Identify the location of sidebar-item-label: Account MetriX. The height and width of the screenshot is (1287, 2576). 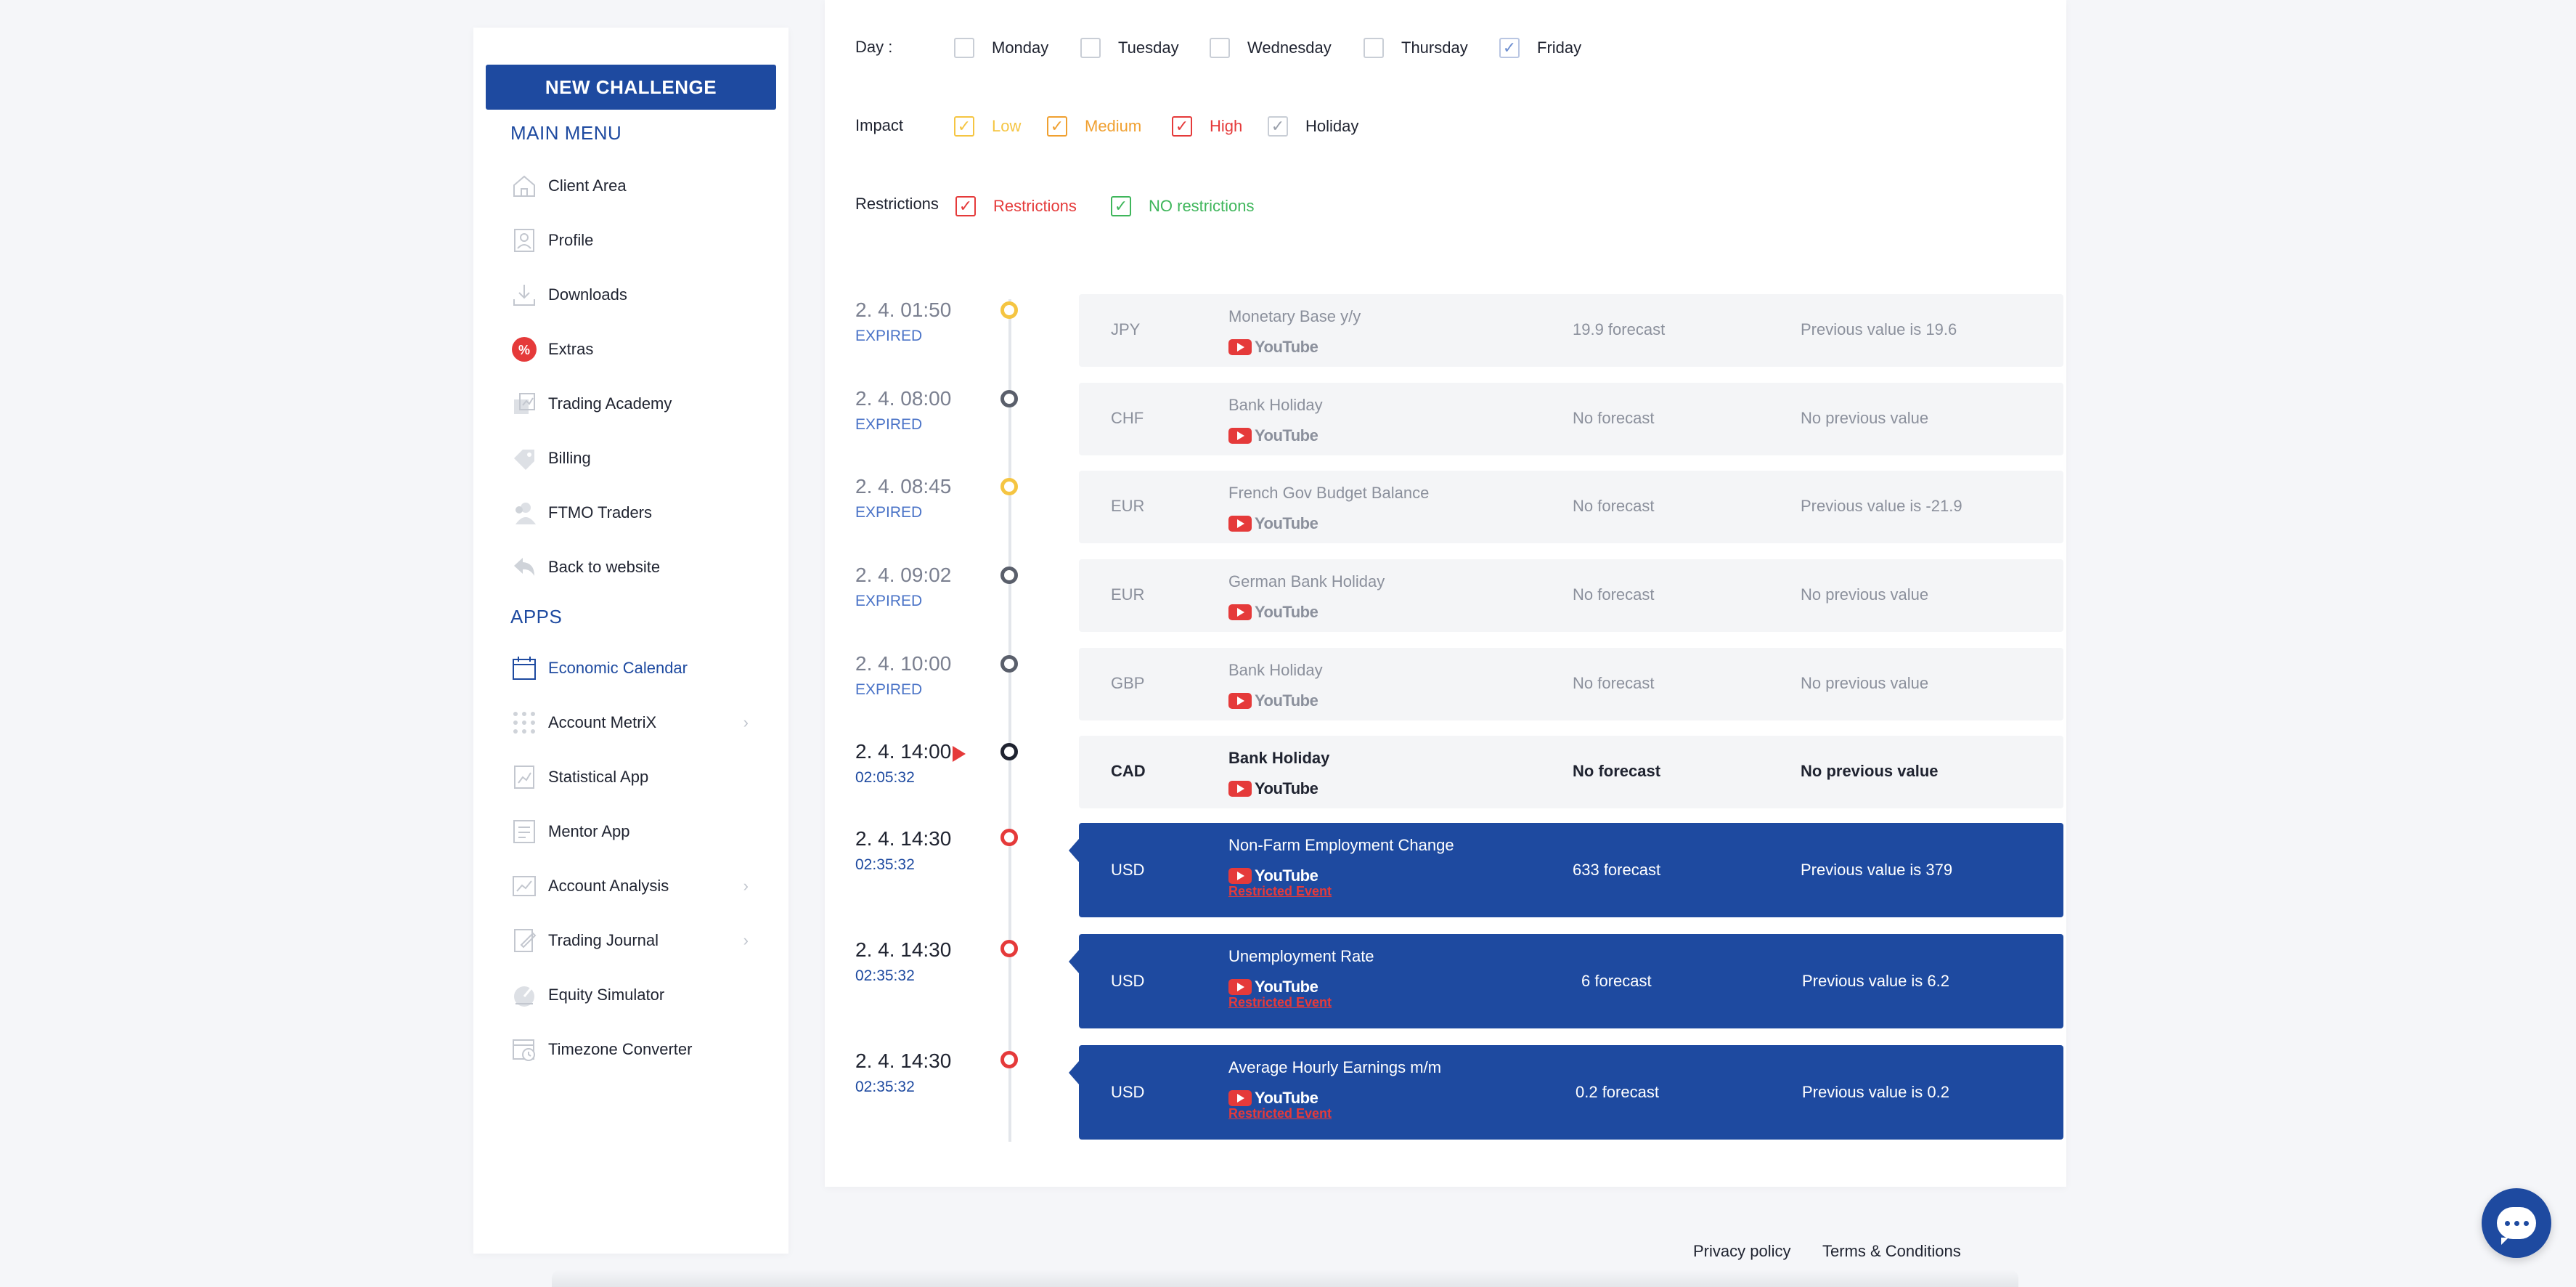
(602, 722).